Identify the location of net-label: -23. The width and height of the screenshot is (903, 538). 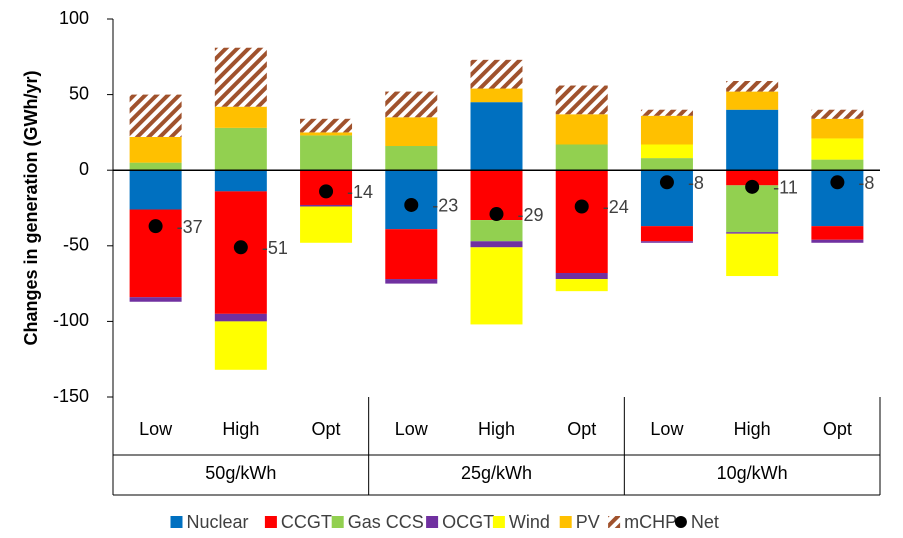
(445, 206).